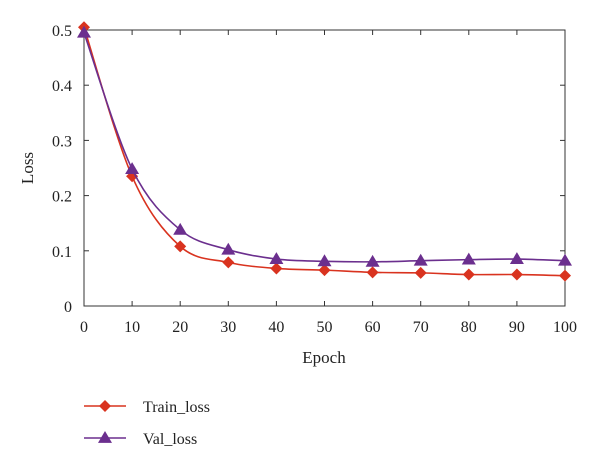 The image size is (600, 468). Describe the element at coordinates (276, 327) in the screenshot. I see `x-tick-label: 40` at that location.